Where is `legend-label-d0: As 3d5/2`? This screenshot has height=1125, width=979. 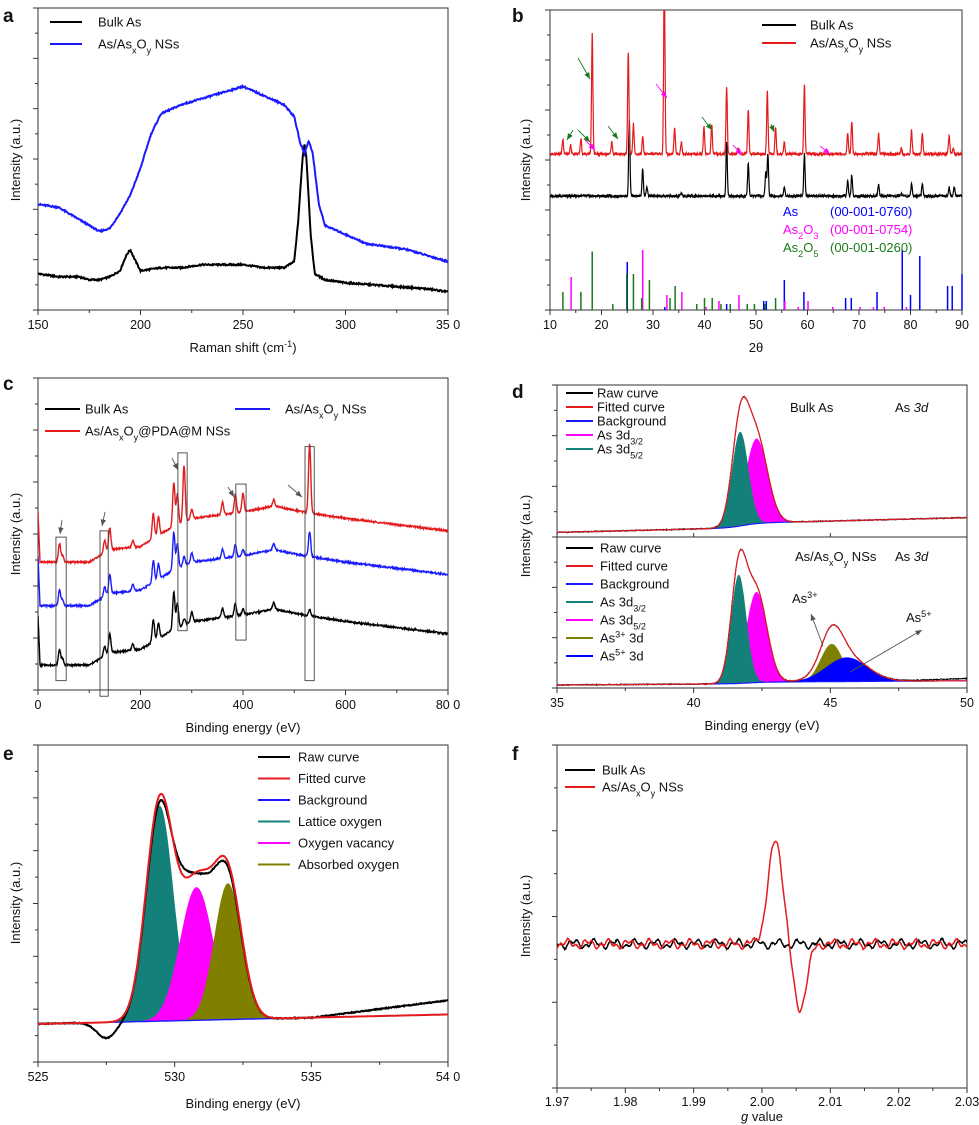 legend-label-d0: As 3d5/2 is located at coordinates (620, 451).